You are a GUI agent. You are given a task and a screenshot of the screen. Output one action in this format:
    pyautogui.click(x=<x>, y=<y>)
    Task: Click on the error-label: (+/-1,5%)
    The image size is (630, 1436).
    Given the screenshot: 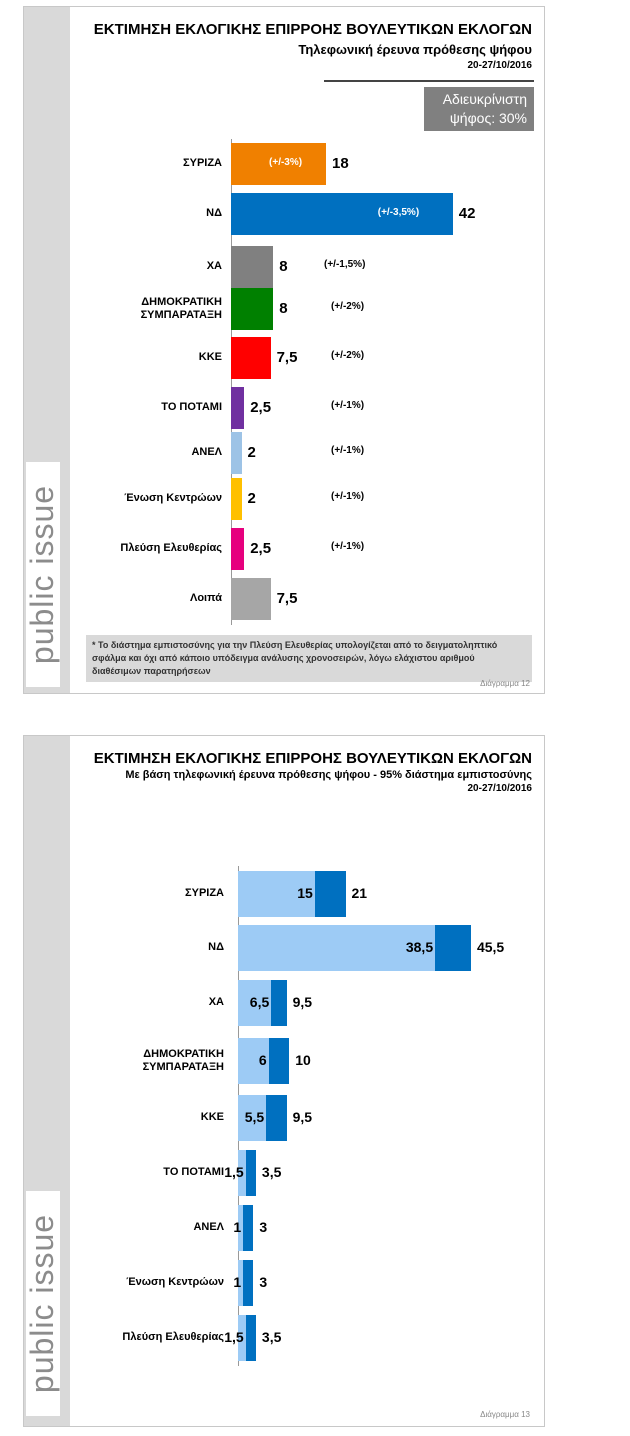 What is the action you would take?
    pyautogui.click(x=345, y=264)
    